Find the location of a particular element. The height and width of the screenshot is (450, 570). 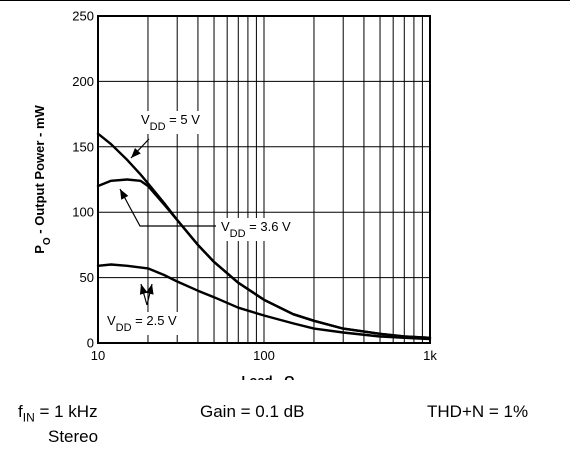

y-tick-label: 100 is located at coordinates (83, 212).